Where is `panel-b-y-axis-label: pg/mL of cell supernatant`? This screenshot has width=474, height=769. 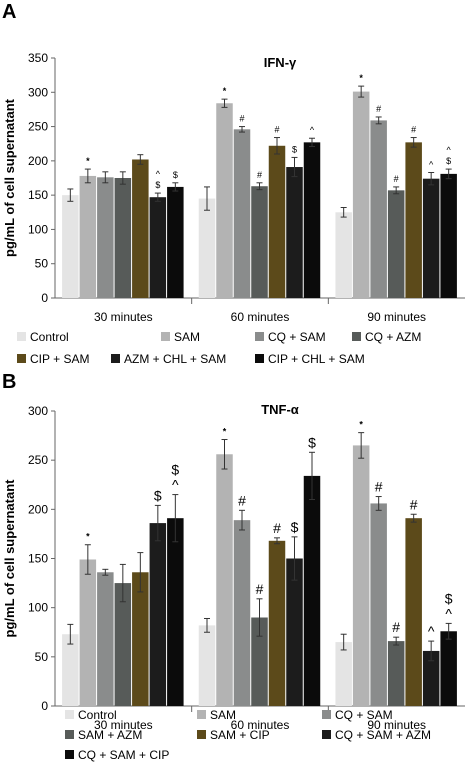 panel-b-y-axis-label: pg/mL of cell supernatant is located at coordinates (9, 558).